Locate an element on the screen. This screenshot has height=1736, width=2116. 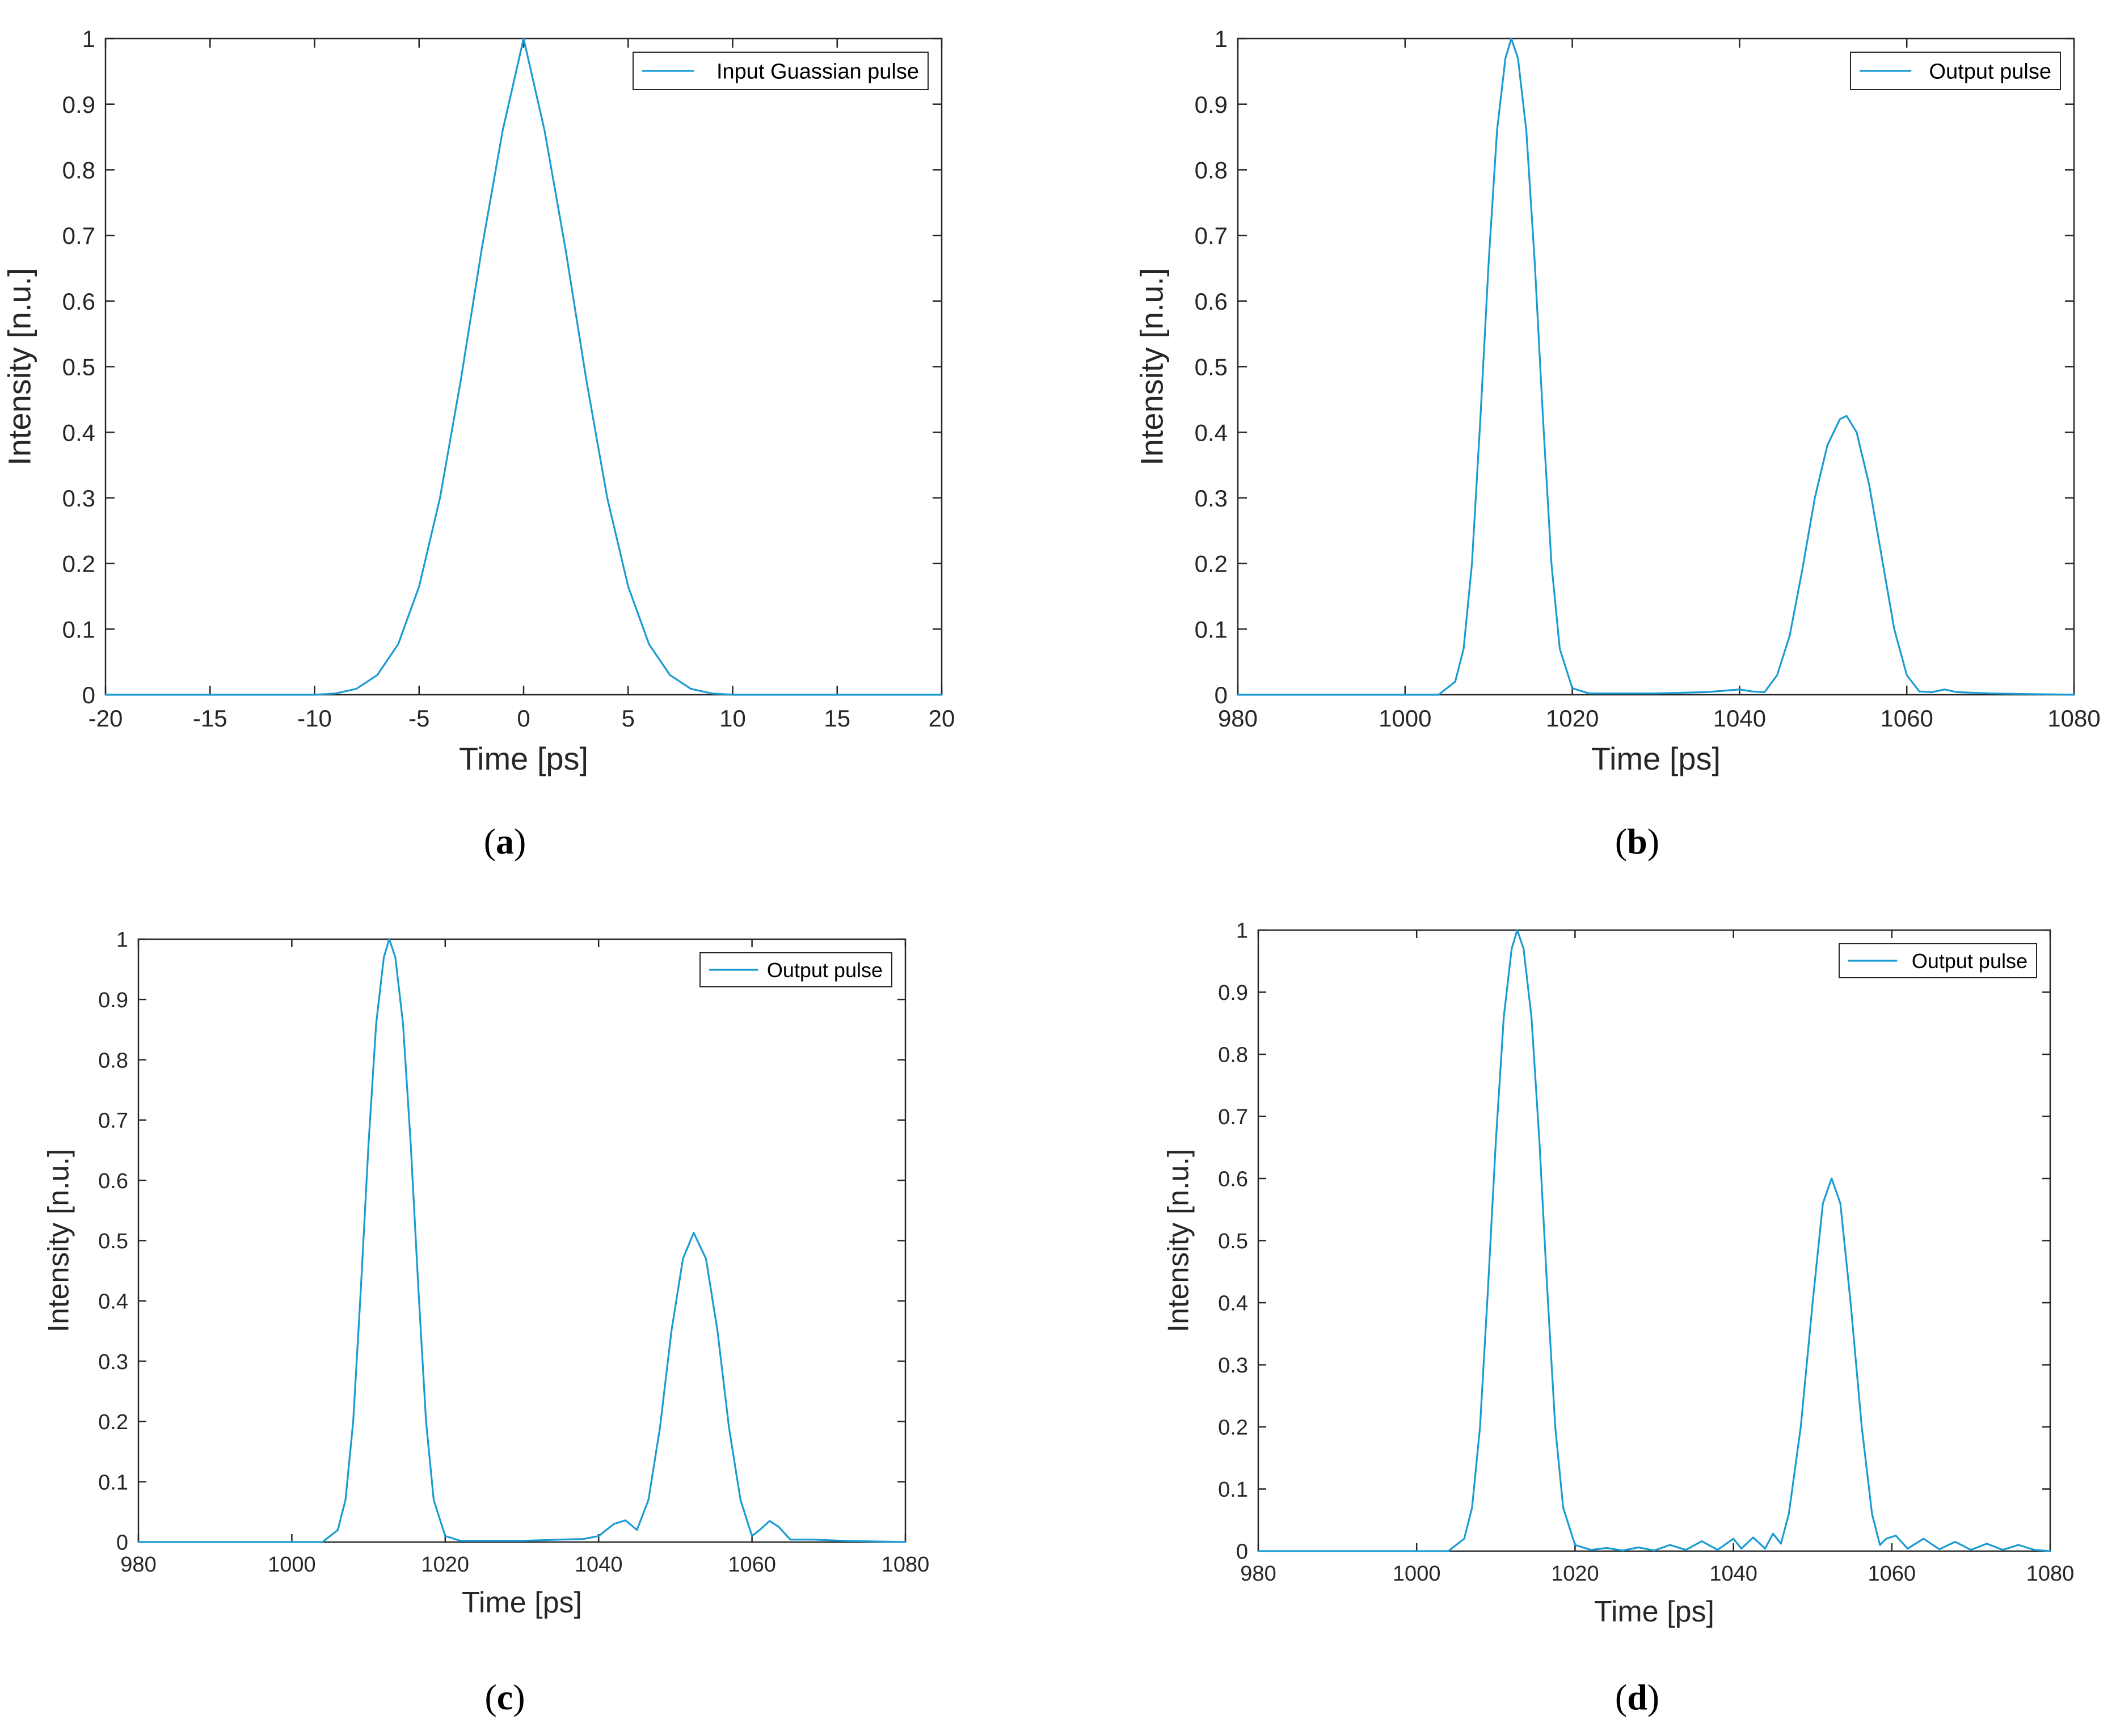
panel-caption: (c) is located at coordinates (504, 1697).